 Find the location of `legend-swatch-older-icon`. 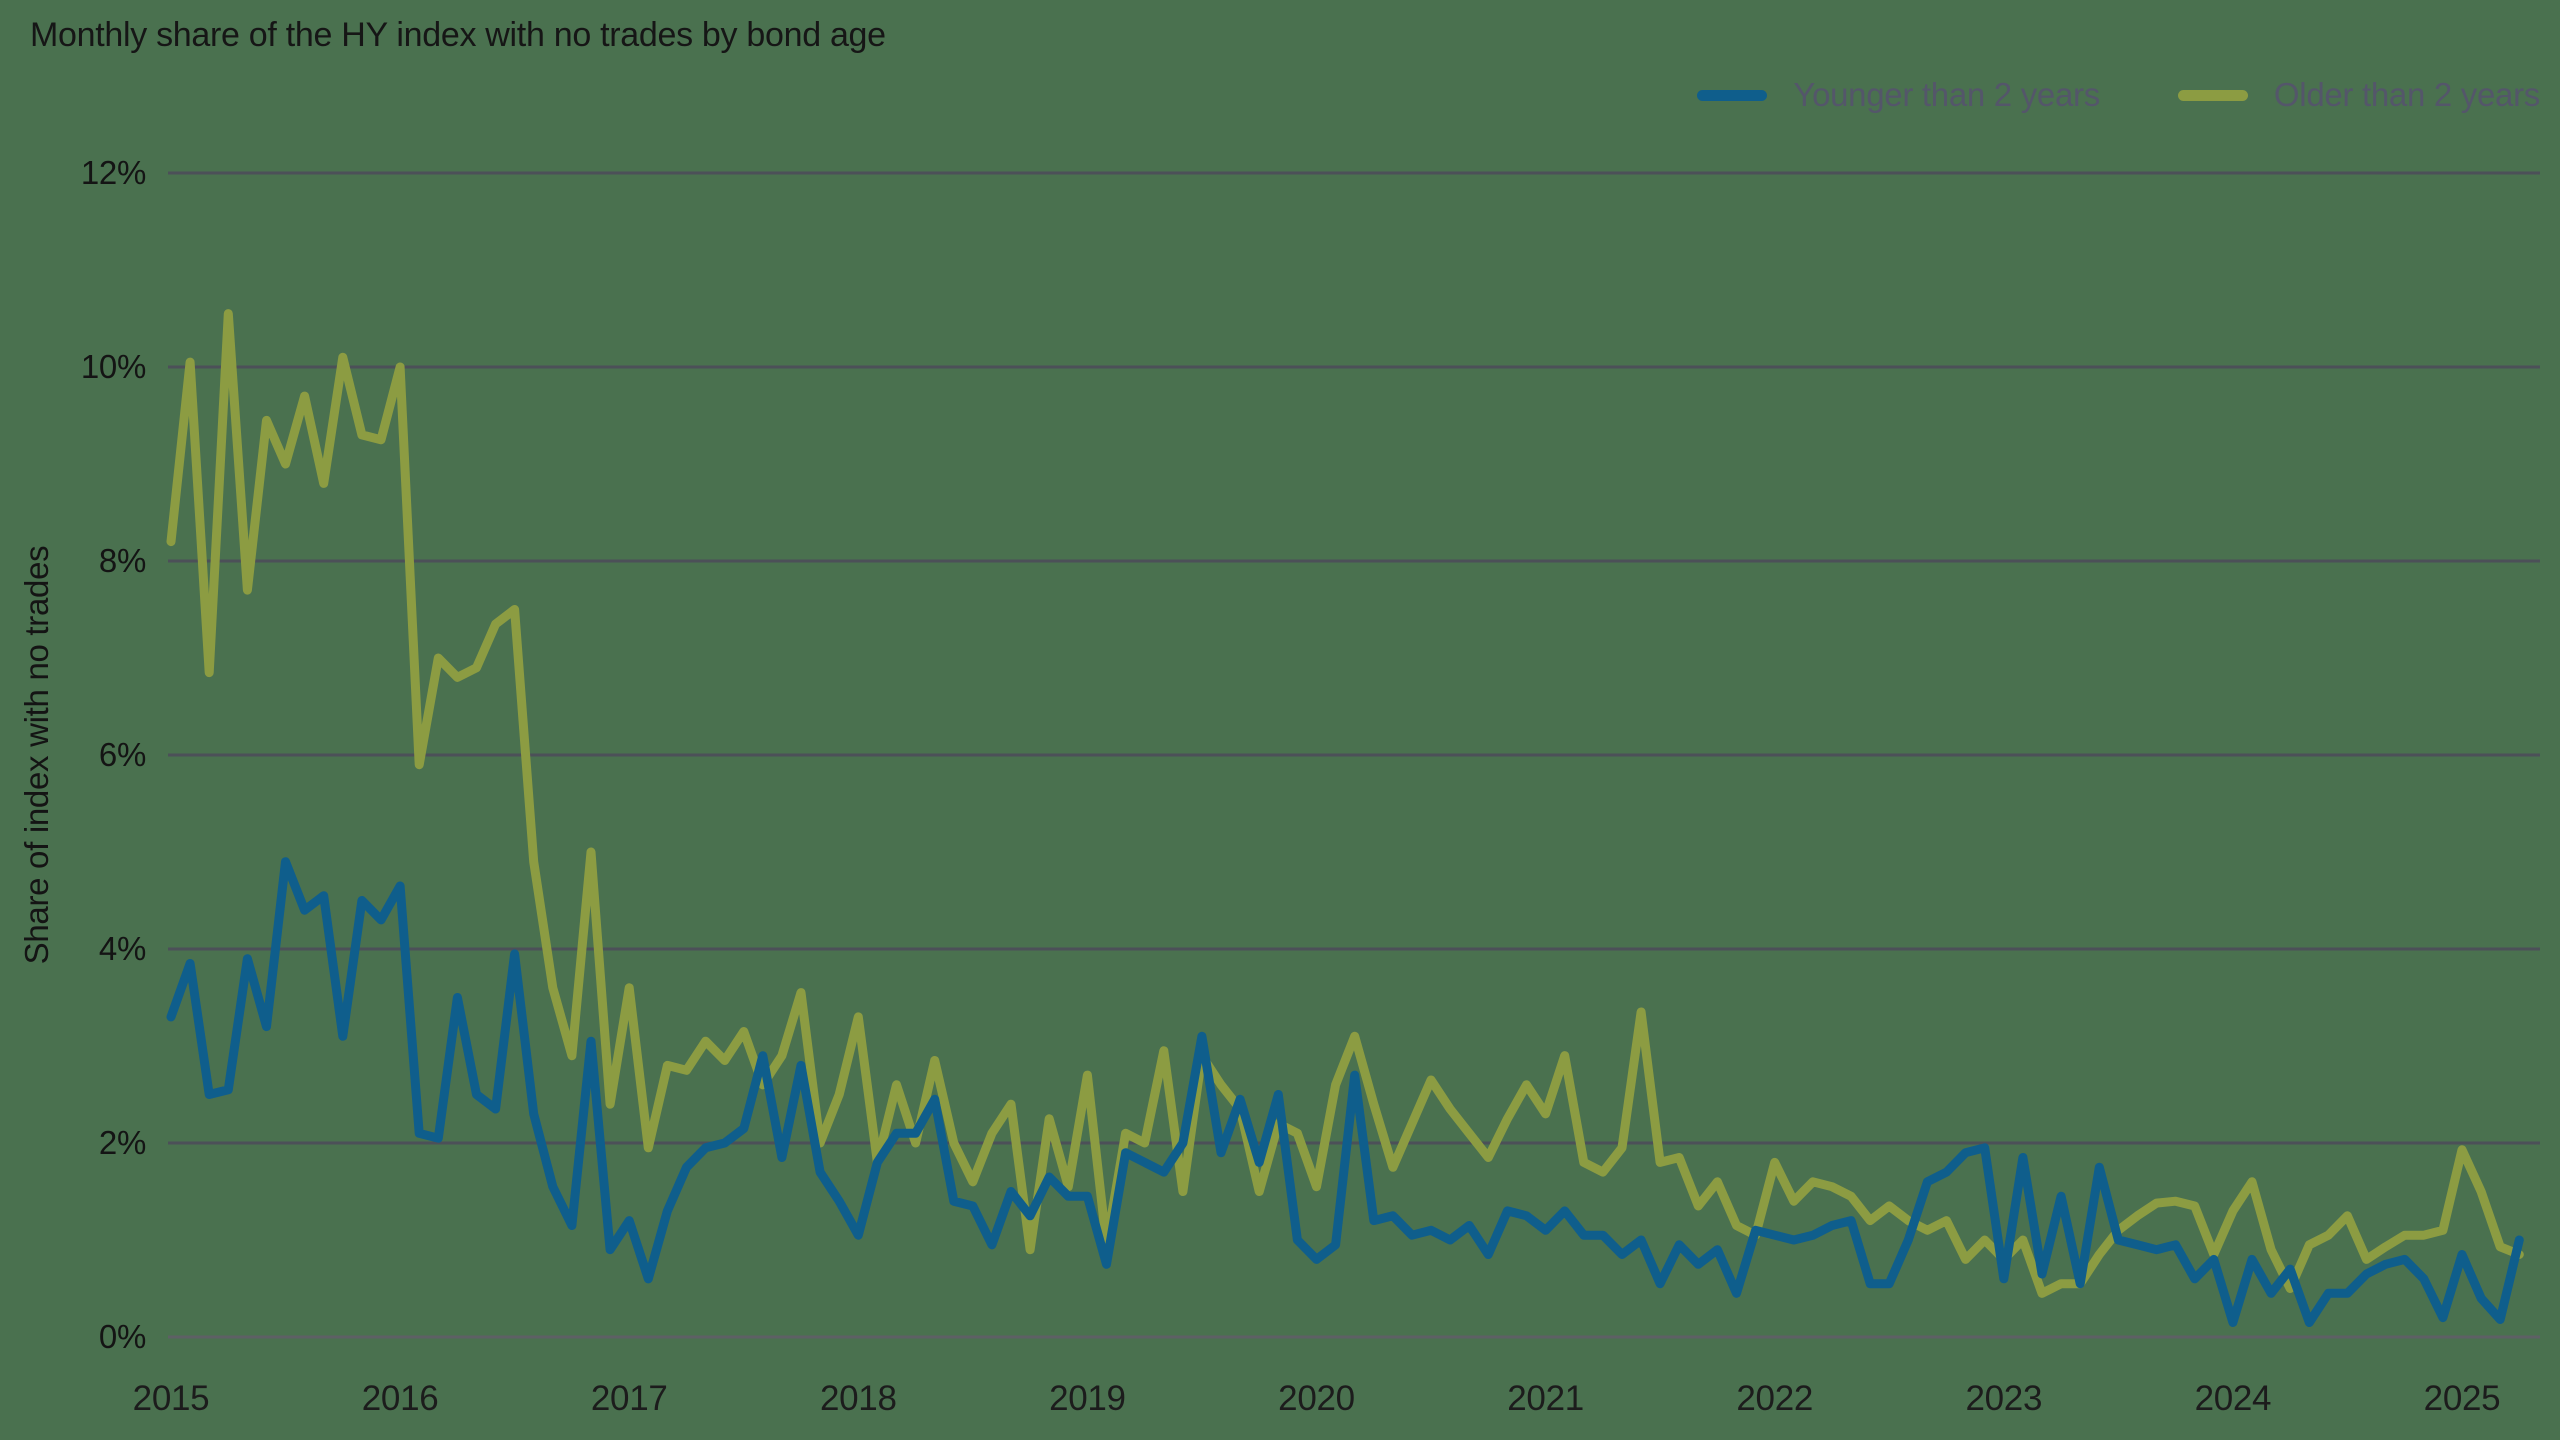

legend-swatch-older-icon is located at coordinates (2212, 95).